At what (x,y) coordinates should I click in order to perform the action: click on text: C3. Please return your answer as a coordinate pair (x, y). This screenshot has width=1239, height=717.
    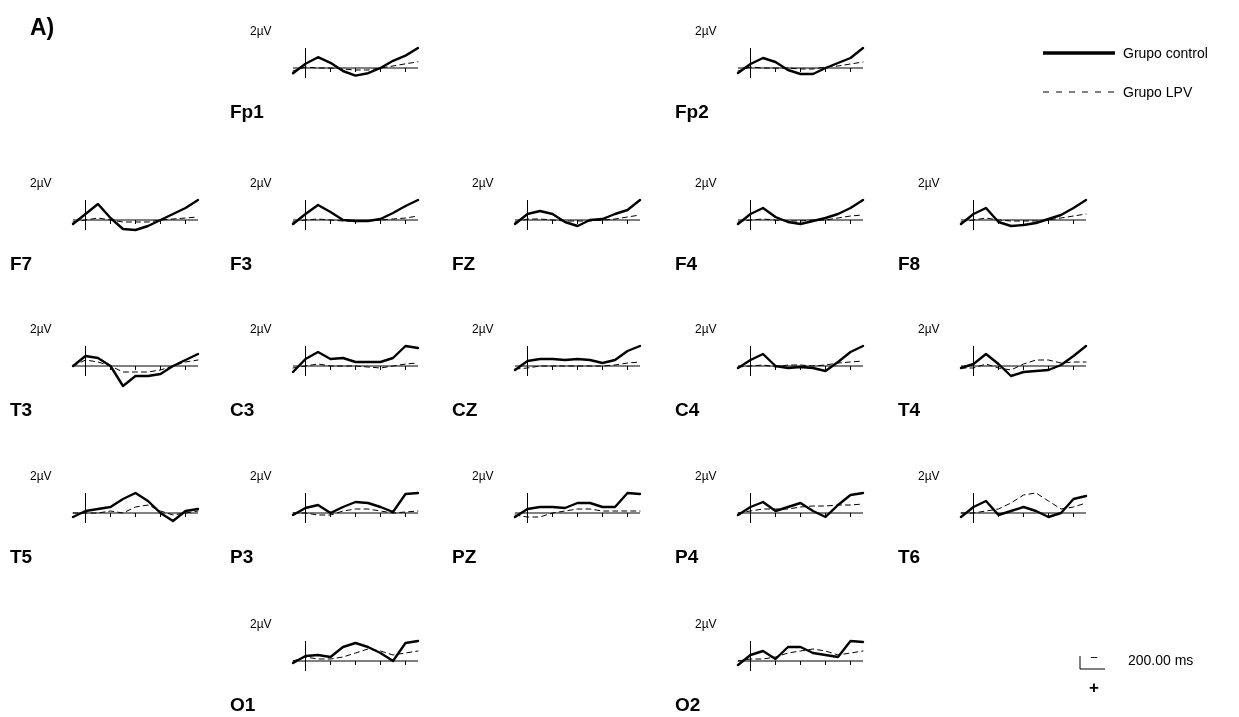
    Looking at the image, I should click on (242, 409).